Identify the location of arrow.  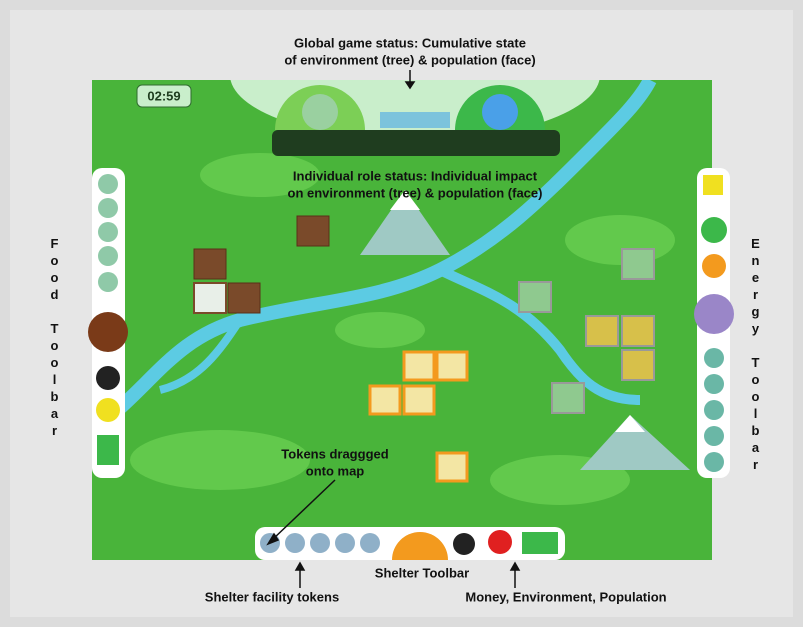
(303, 510).